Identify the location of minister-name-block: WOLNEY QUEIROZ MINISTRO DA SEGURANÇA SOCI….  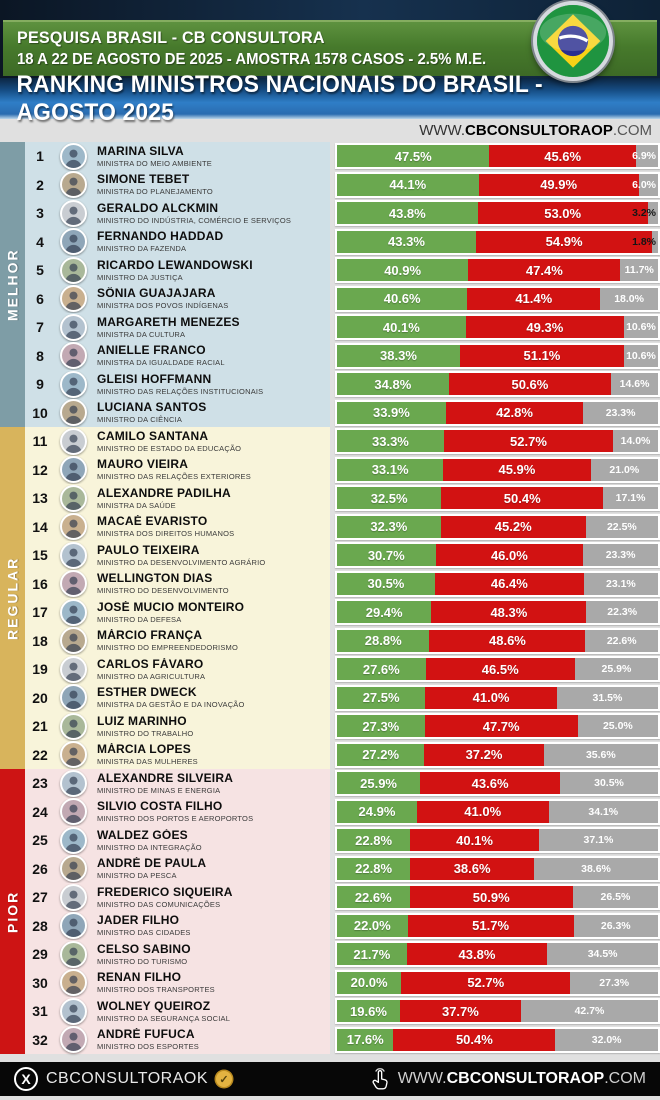
(163, 1011).